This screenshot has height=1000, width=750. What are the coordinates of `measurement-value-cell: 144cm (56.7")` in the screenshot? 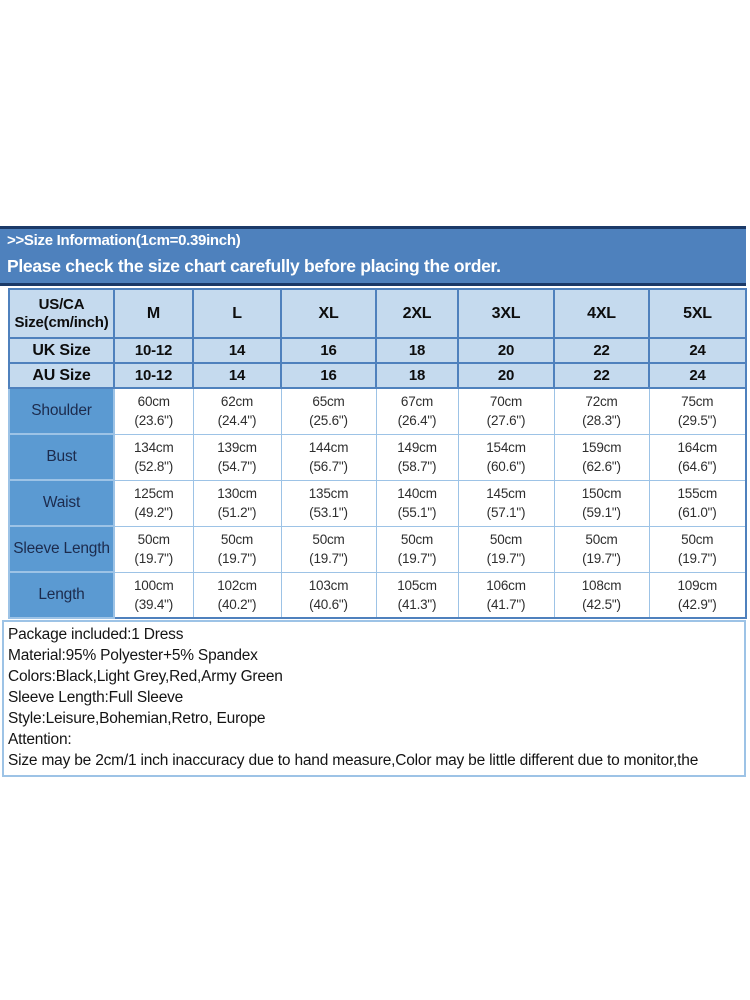 It's located at (328, 457).